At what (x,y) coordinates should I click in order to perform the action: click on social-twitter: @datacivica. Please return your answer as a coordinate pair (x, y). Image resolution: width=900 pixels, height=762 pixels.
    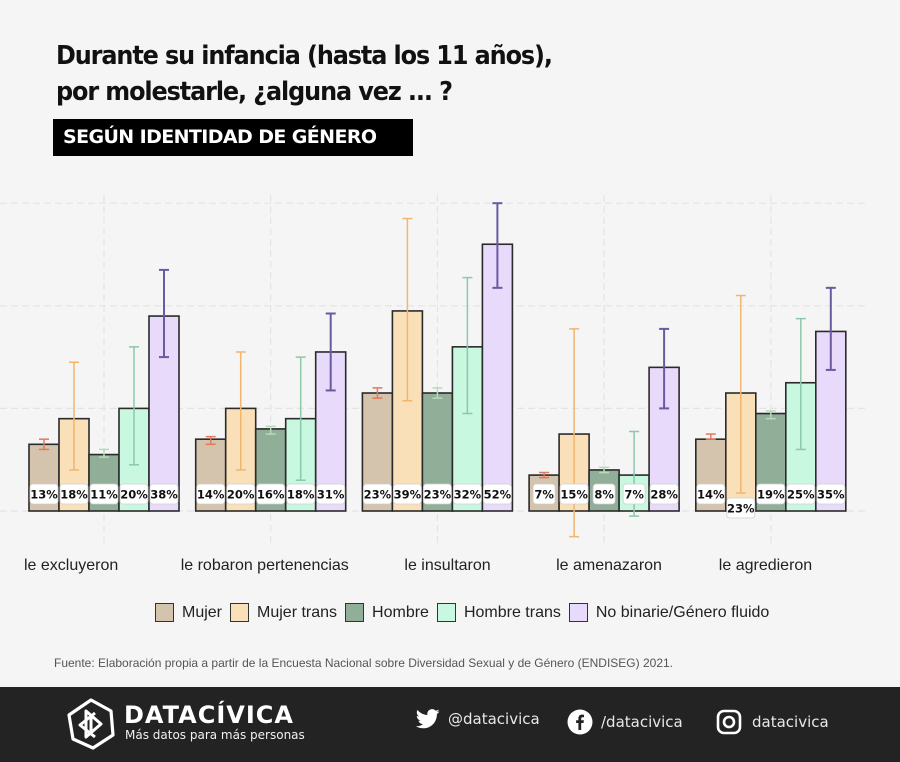
    Looking at the image, I should click on (478, 719).